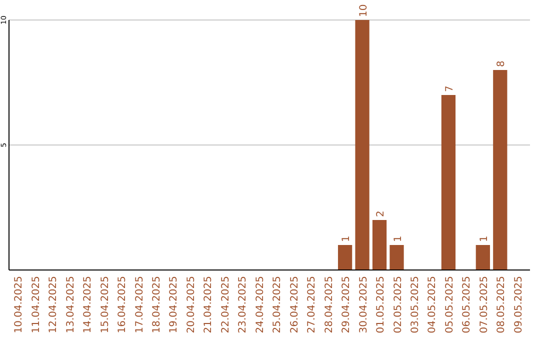  I want to click on x-tick-label: 21.04.2025, so click(208, 305).